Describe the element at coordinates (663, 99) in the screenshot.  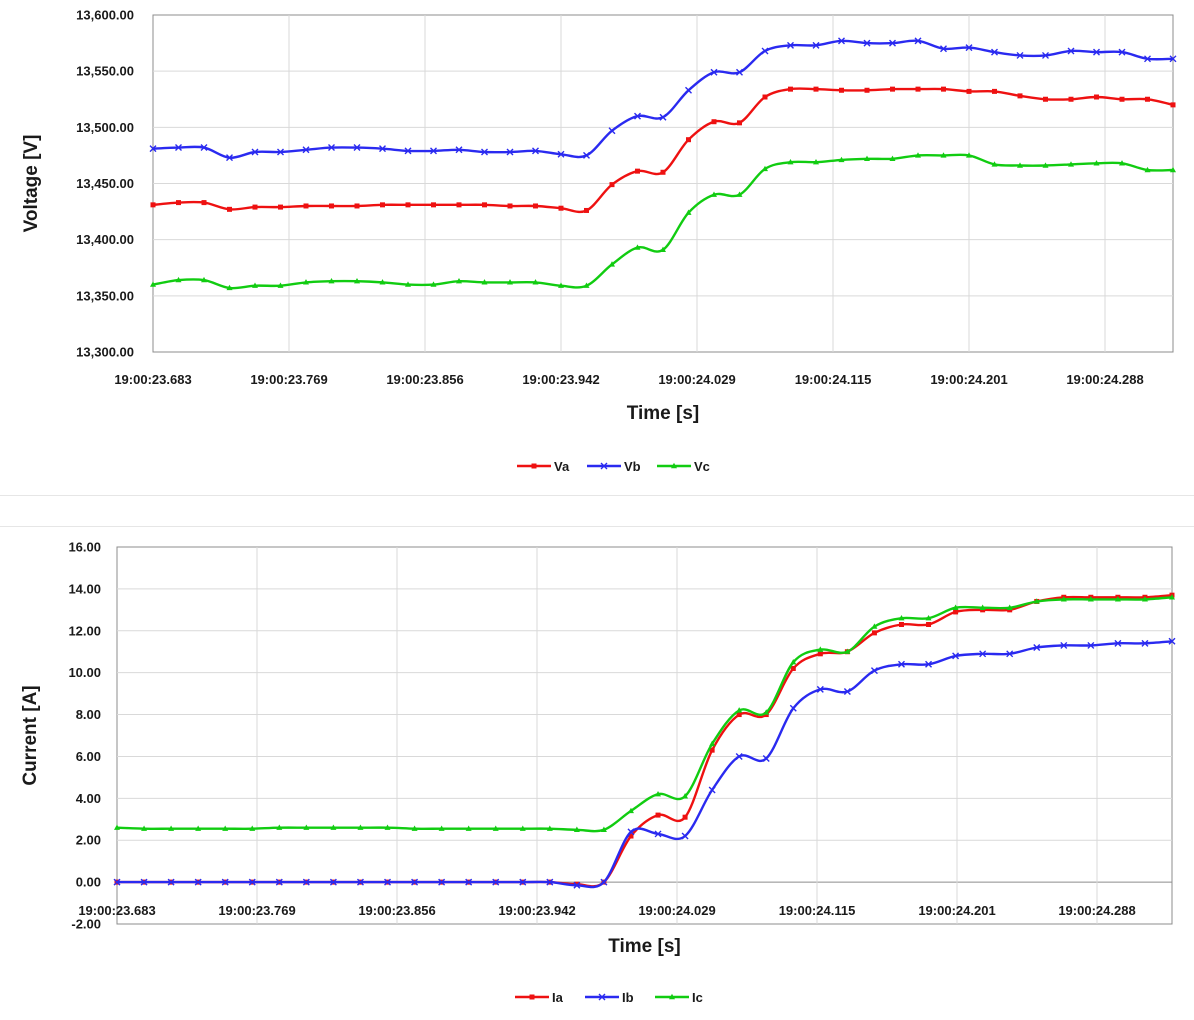
I see `voltage-series-vb` at that location.